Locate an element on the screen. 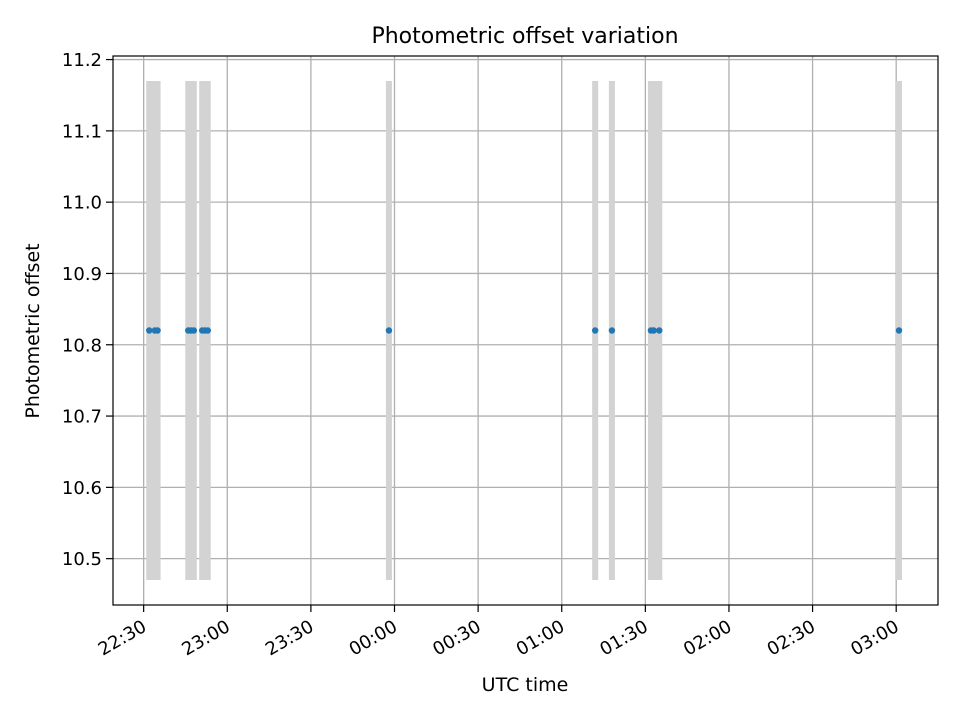 Image resolution: width=960 pixels, height=720 pixels. y-axis-ticks: 10.5 10.6 10.7 10.8 10.9 11.0 11.1 11.2 is located at coordinates (87, 310).